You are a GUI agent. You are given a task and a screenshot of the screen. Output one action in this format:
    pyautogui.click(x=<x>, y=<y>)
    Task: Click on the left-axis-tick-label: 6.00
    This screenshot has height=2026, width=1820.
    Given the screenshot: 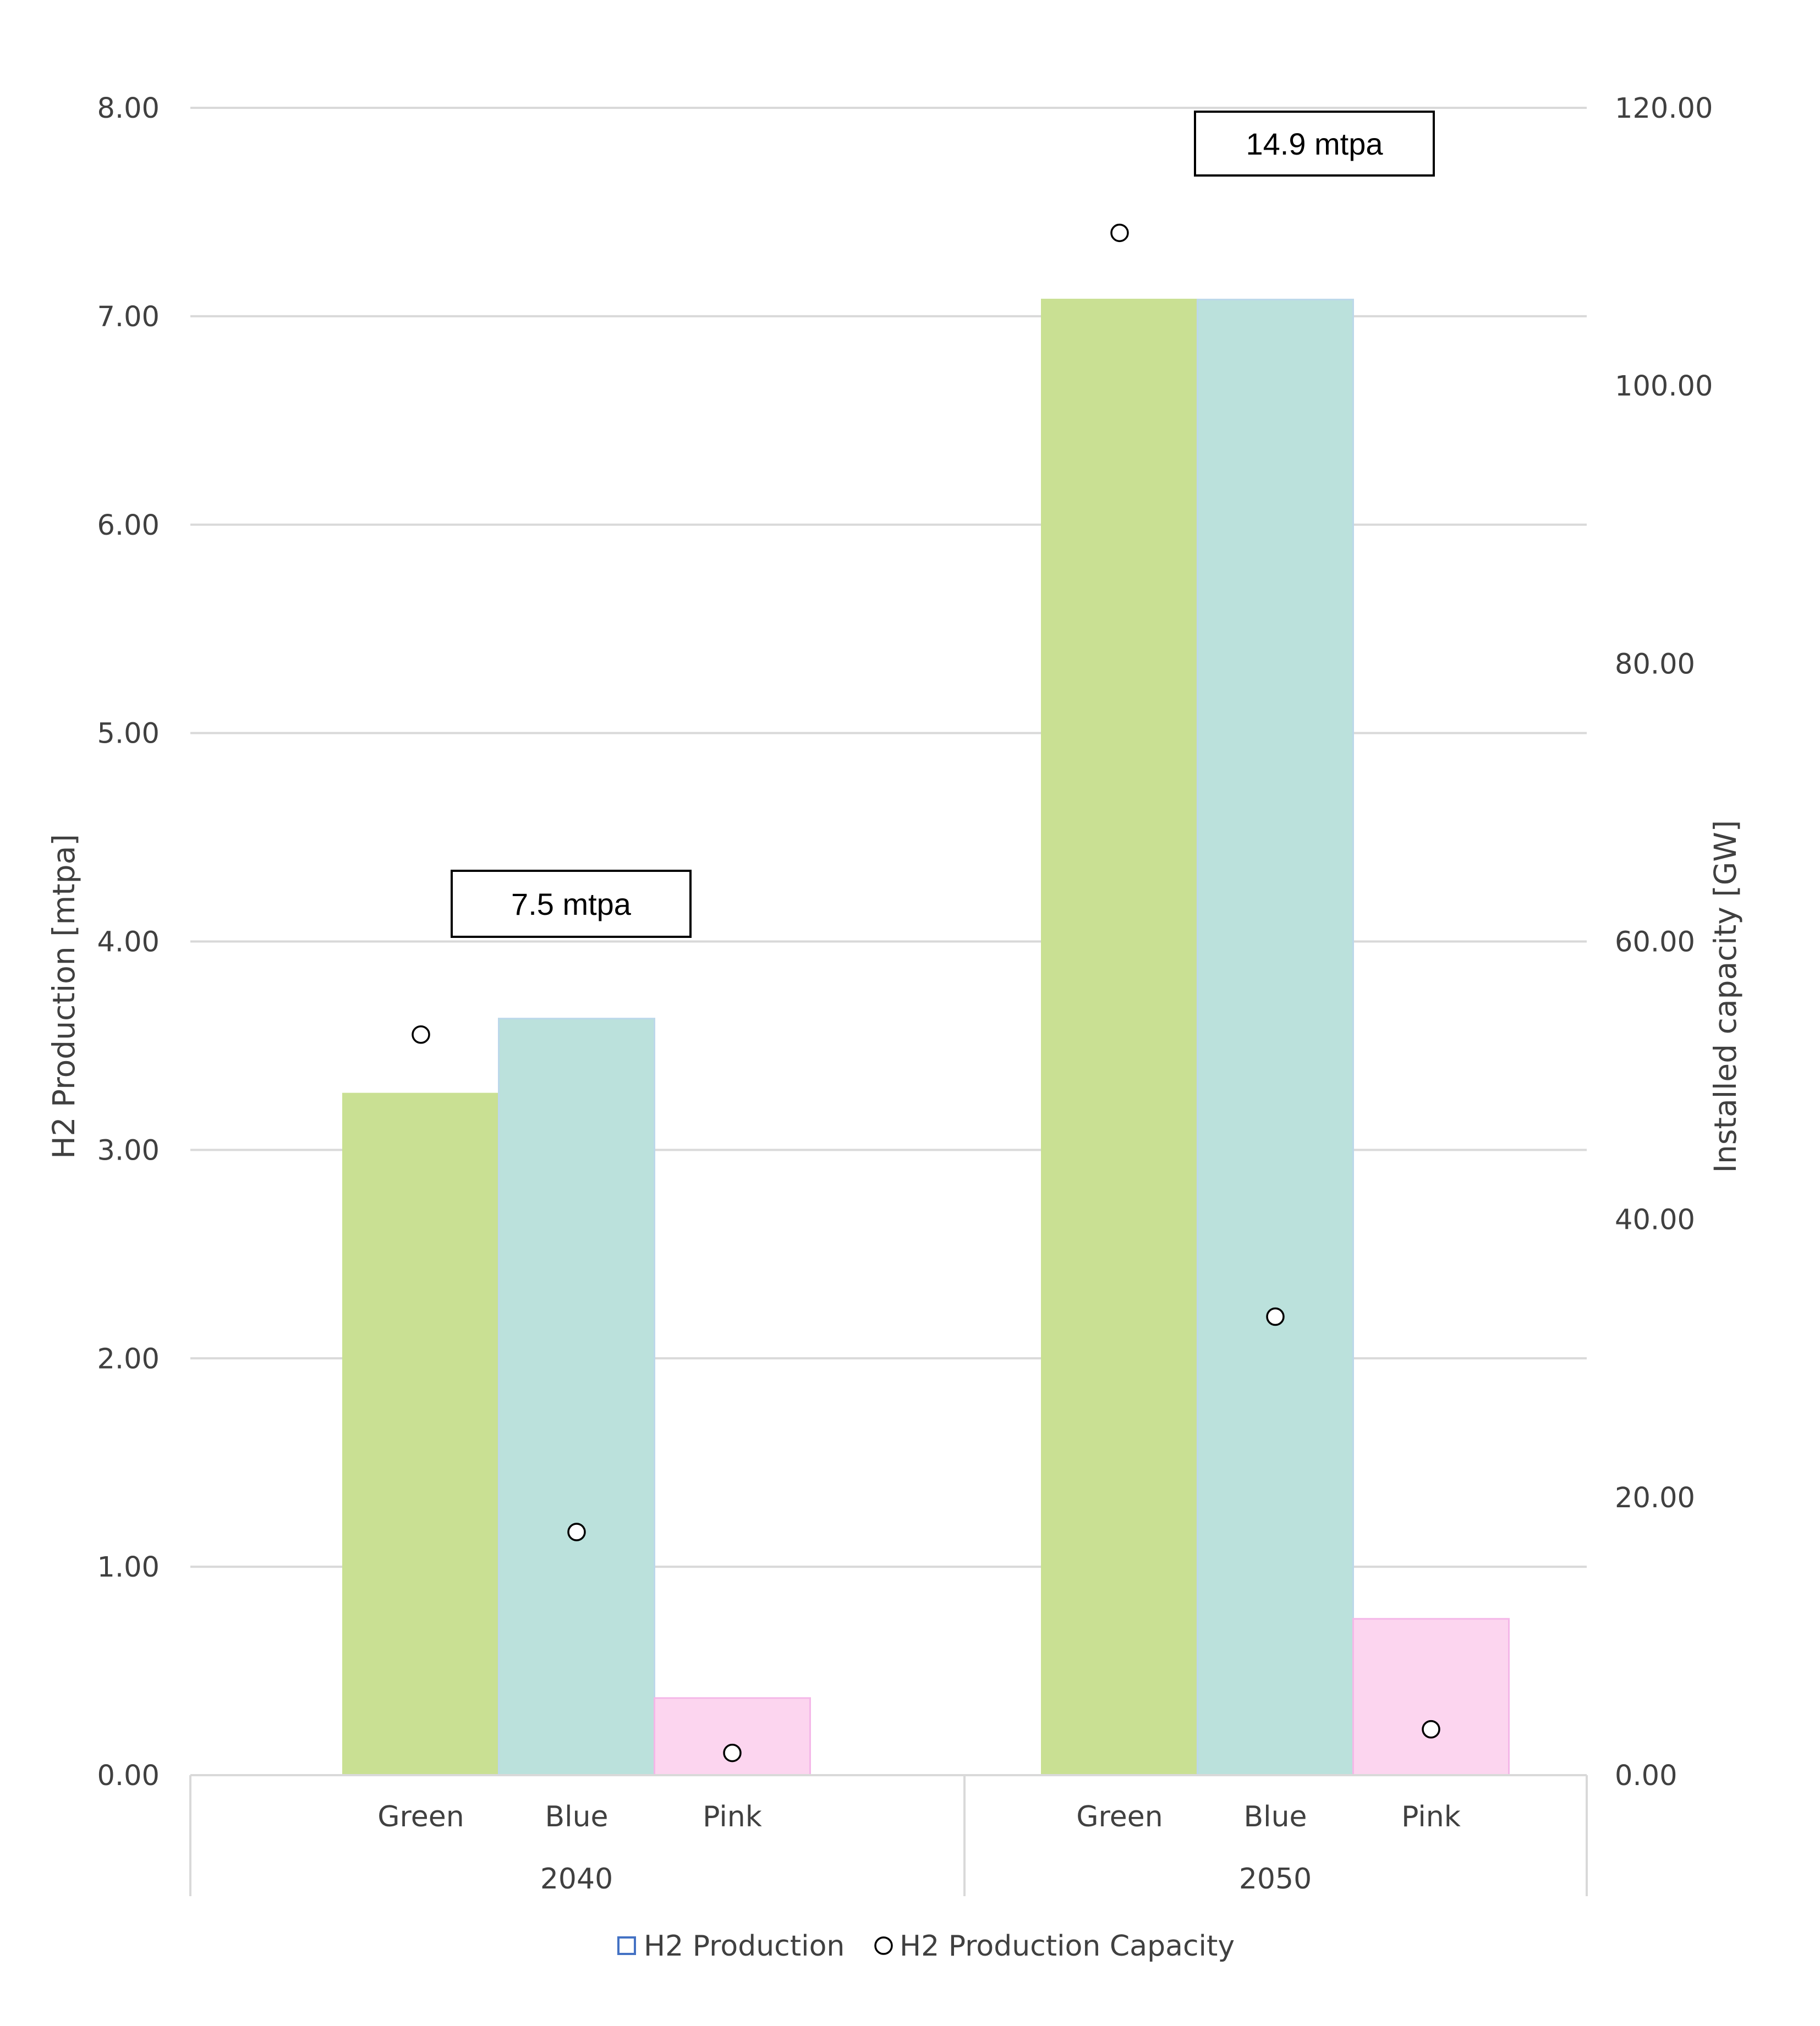 What is the action you would take?
    pyautogui.click(x=128, y=525)
    